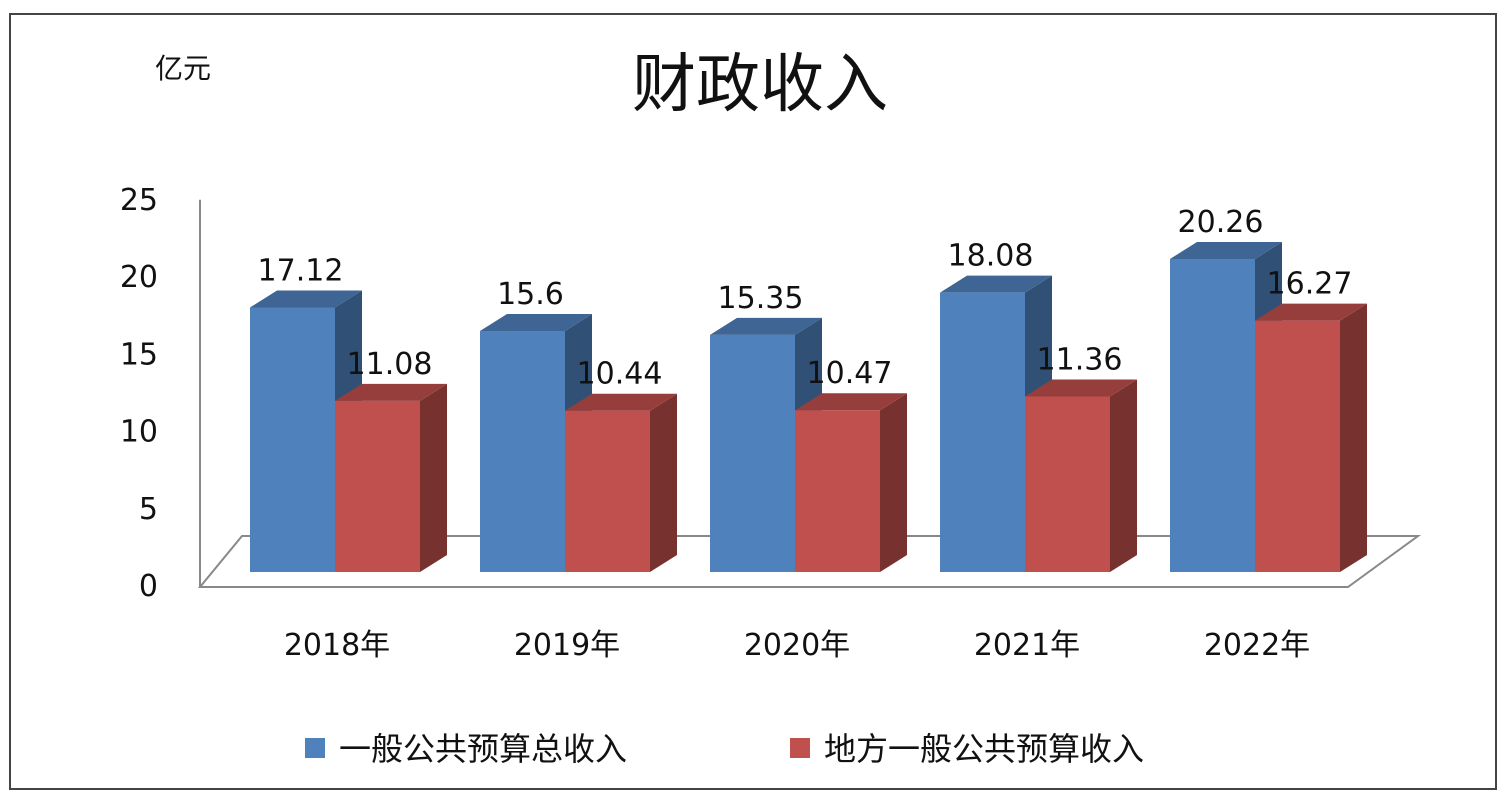  Describe the element at coordinates (1221, 222) in the screenshot. I see `bar-value-label: 20.26` at that location.